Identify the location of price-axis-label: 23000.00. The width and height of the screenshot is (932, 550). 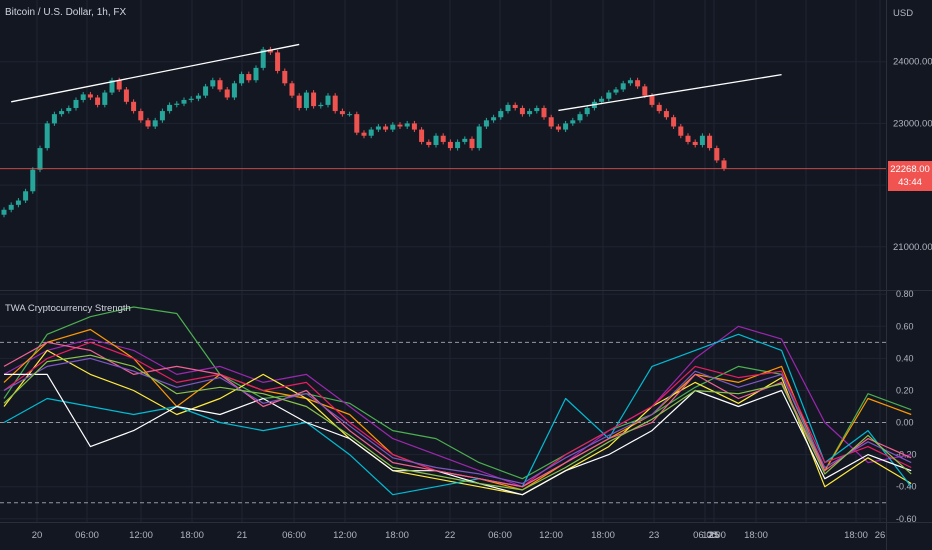
(912, 123).